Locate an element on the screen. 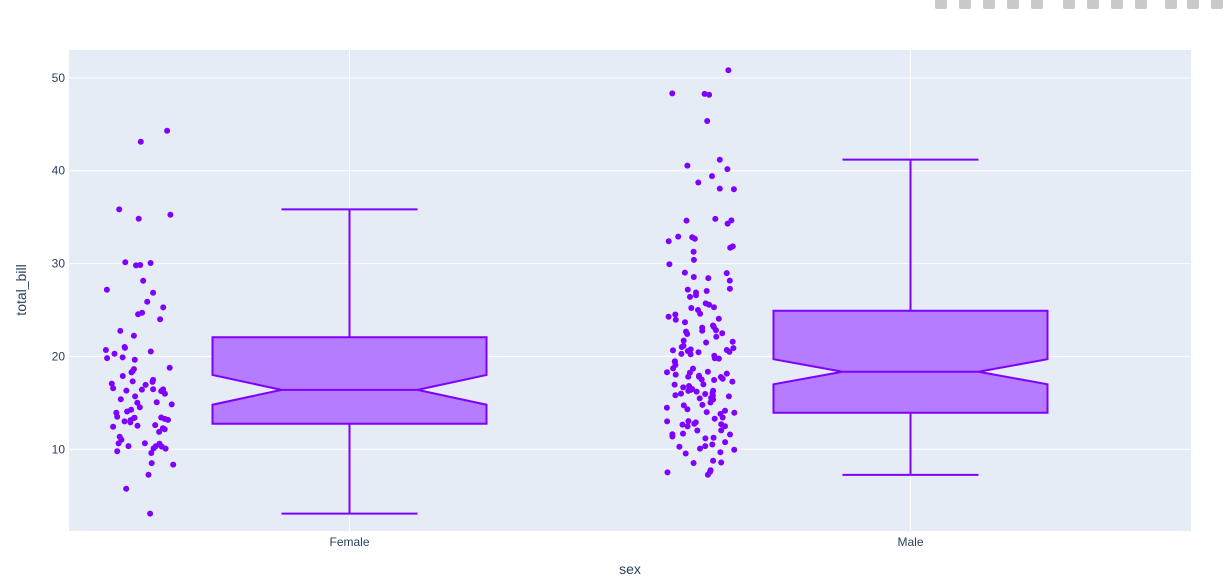  more-icon is located at coordinates (1171, 5).